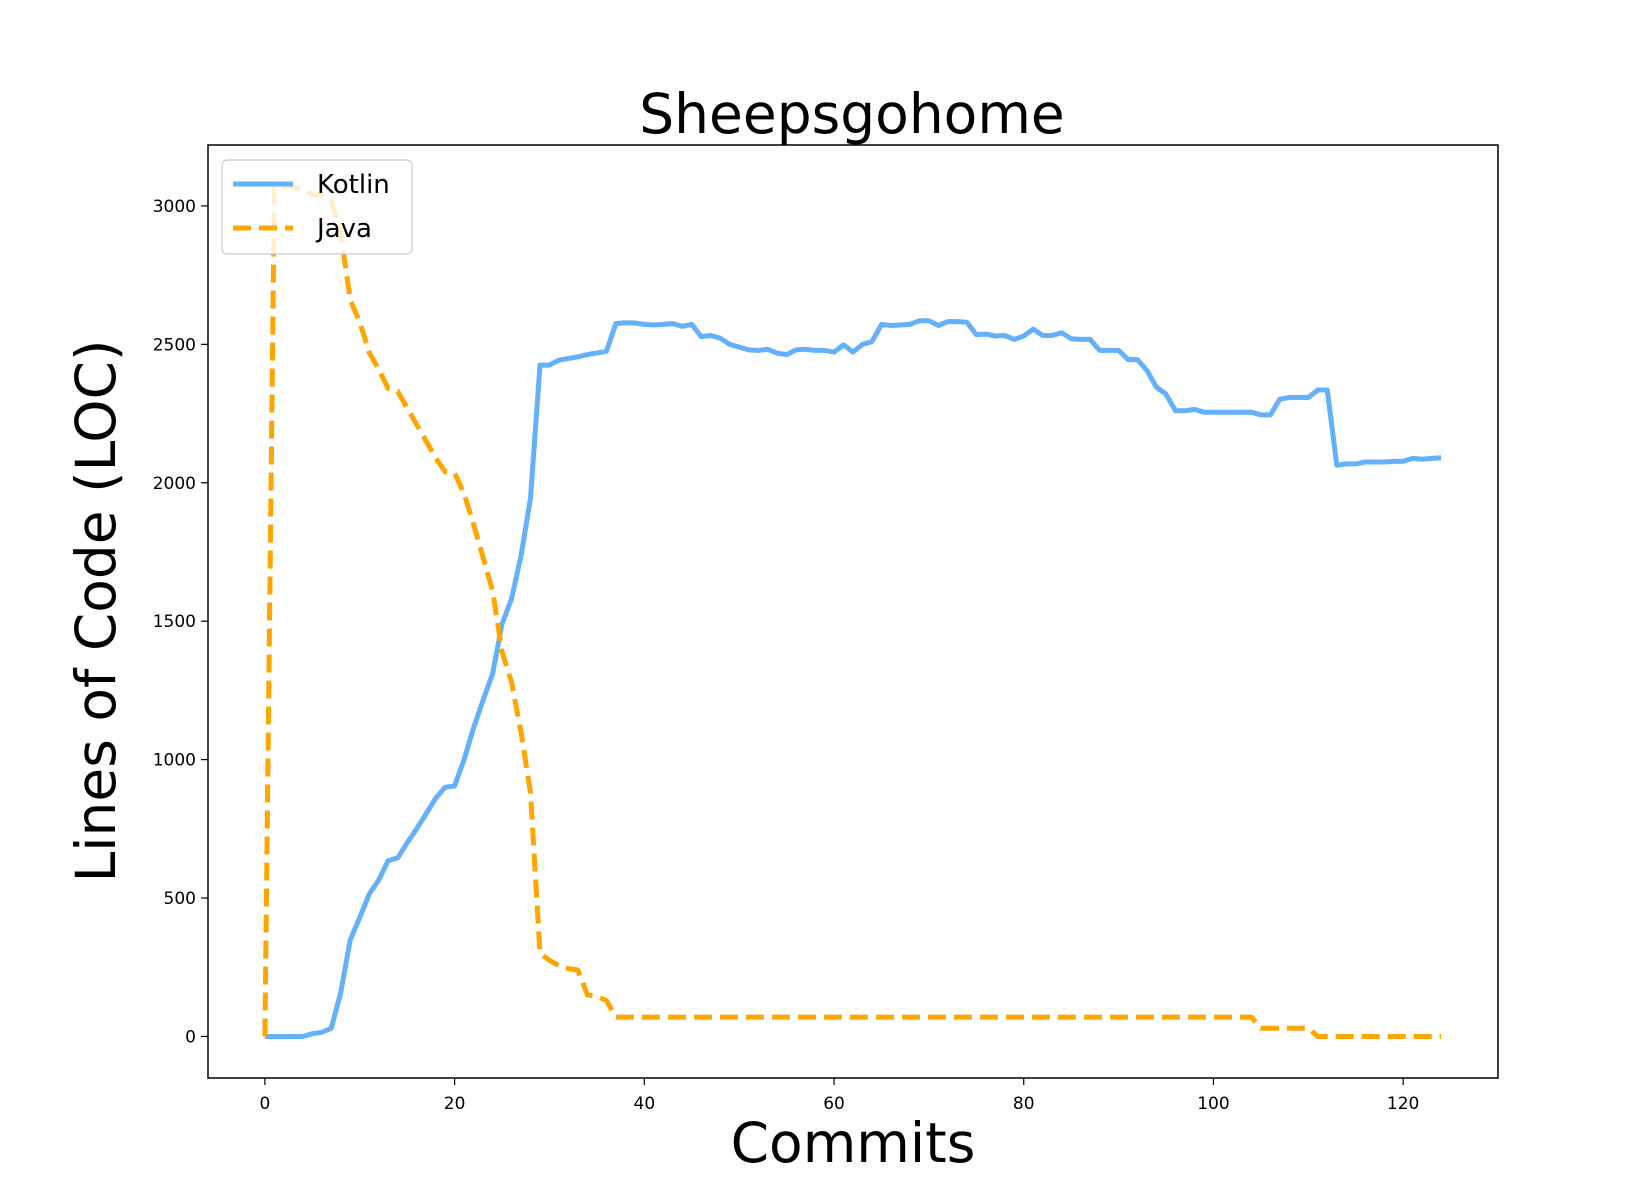 This screenshot has width=1650, height=1200. I want to click on y-tick-label: 2500, so click(174, 345).